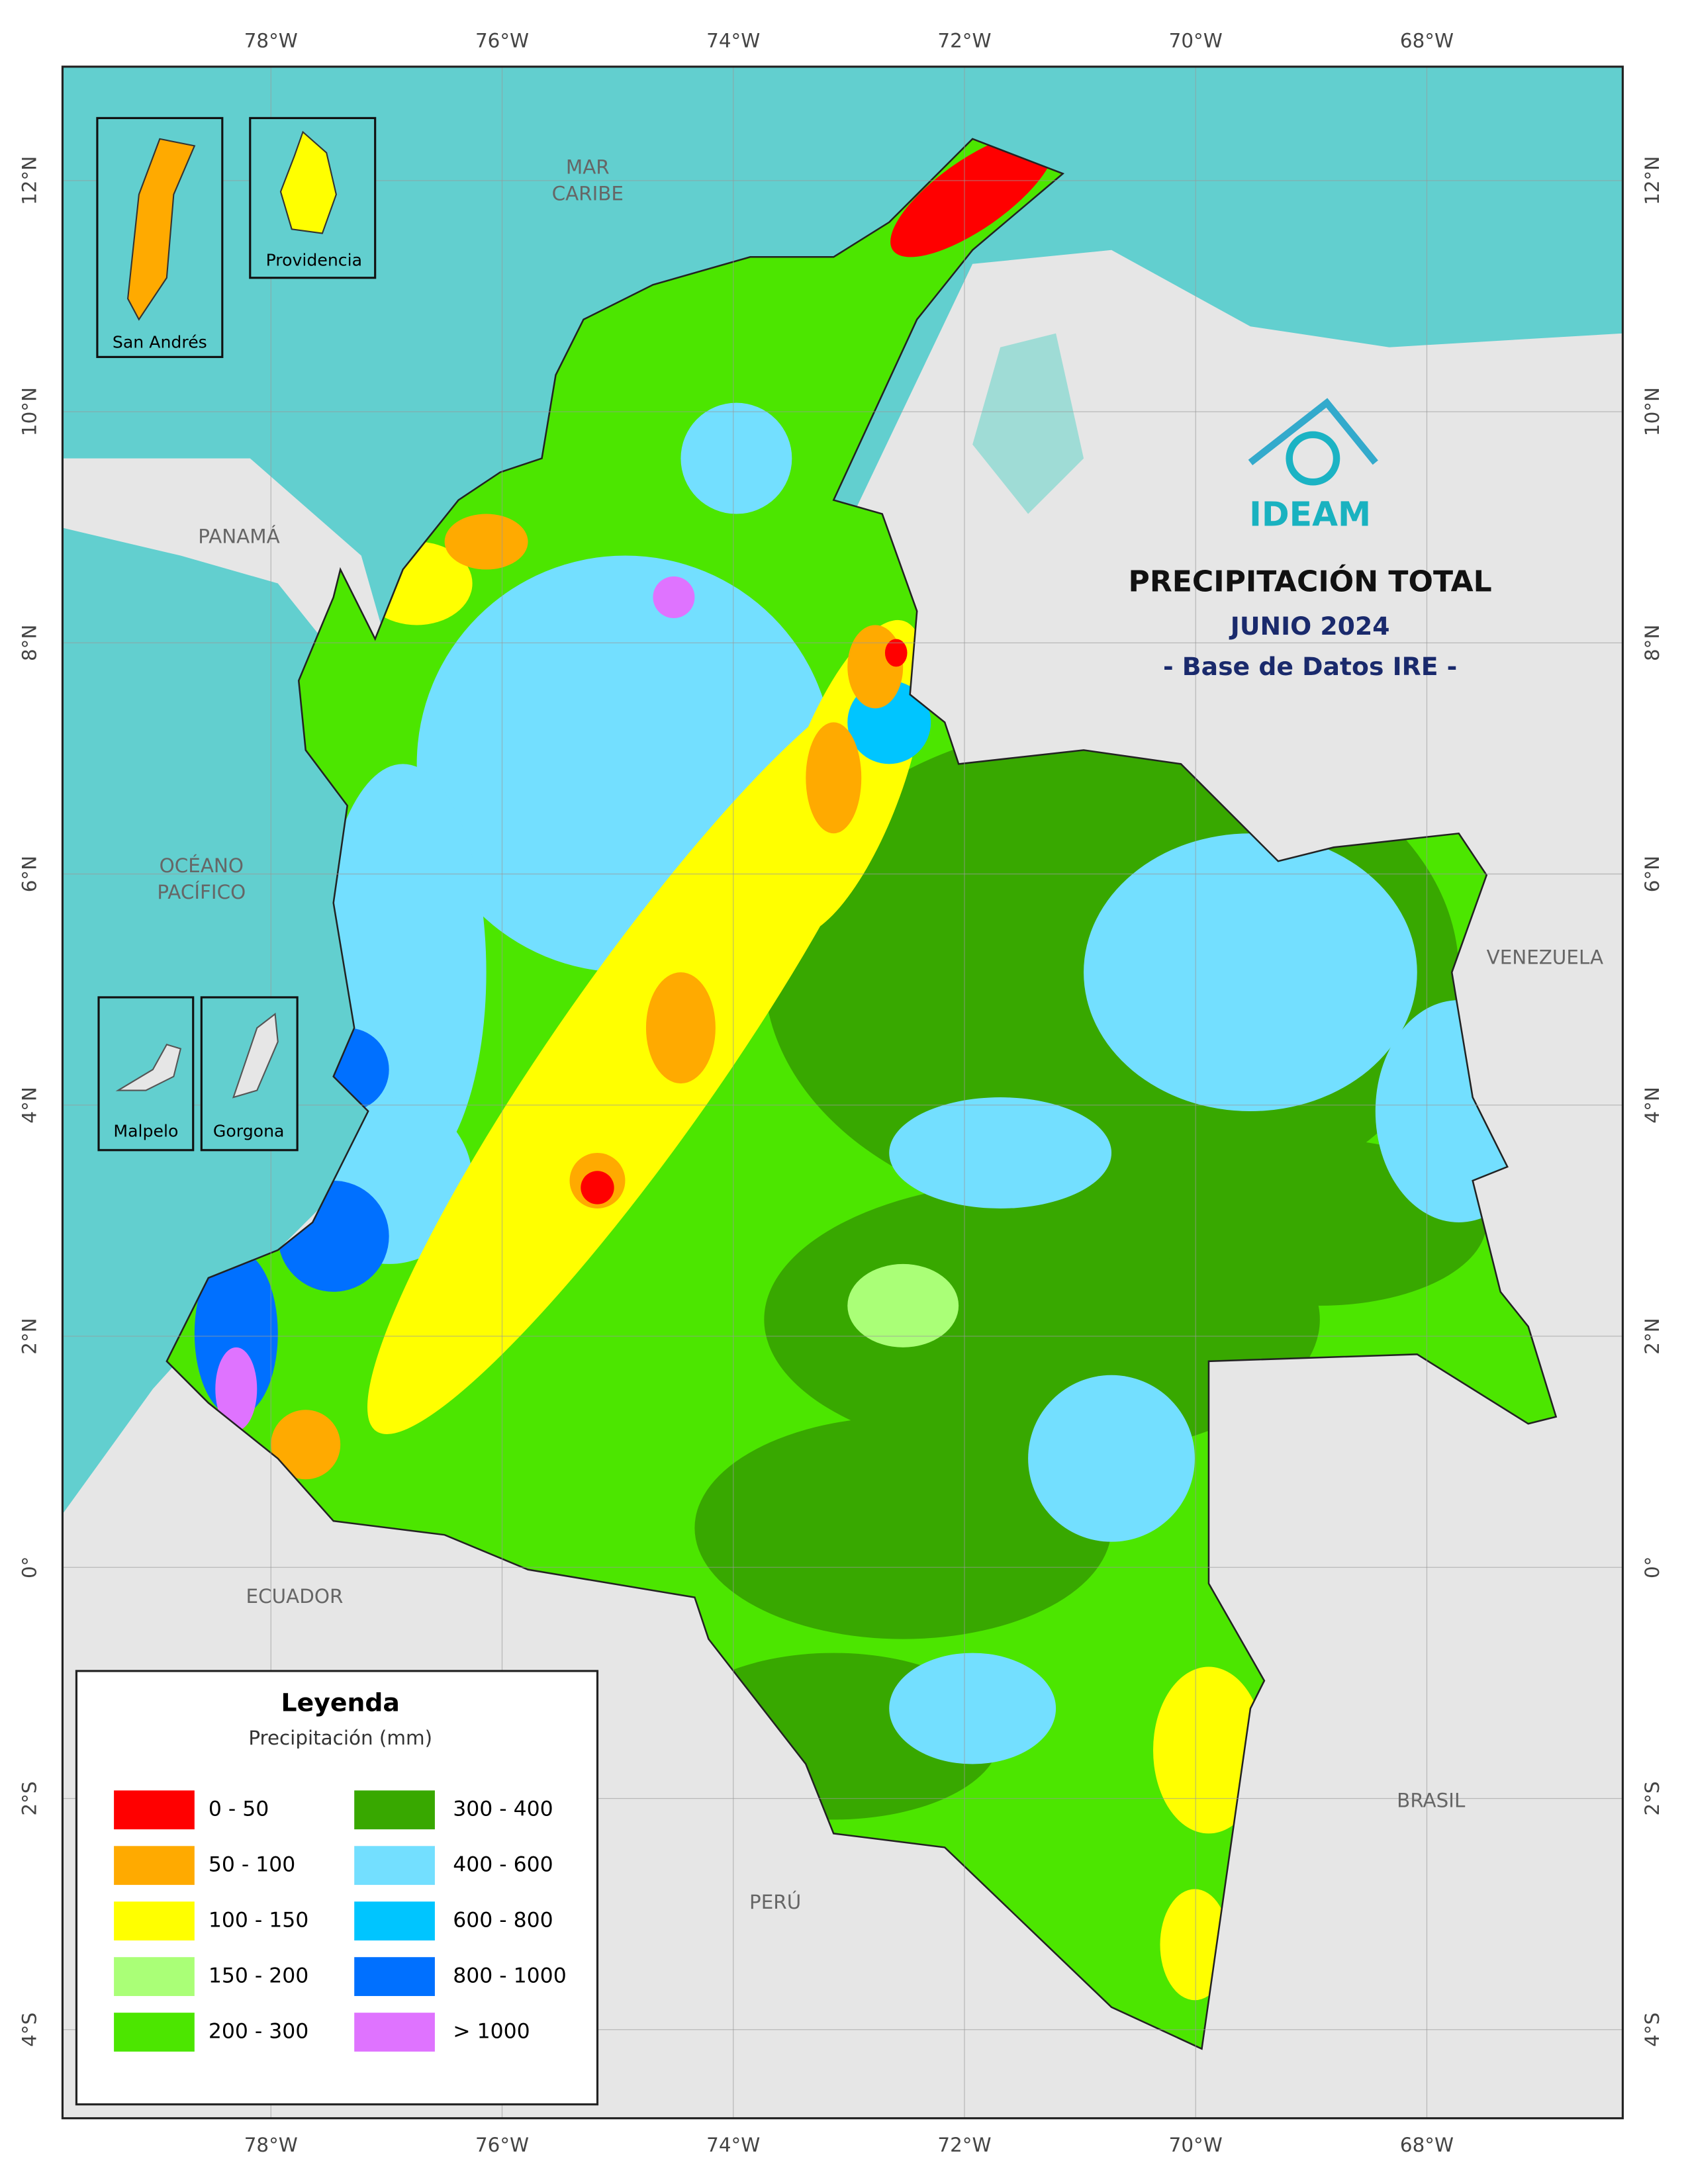 This screenshot has width=1688, height=2184. I want to click on place-label: PERÚ, so click(775, 1901).